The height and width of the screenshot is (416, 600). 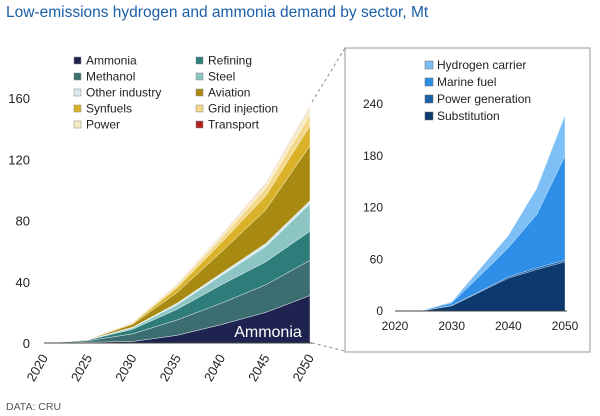 I want to click on inset-area-hydrogen-carrier, so click(x=480, y=213).